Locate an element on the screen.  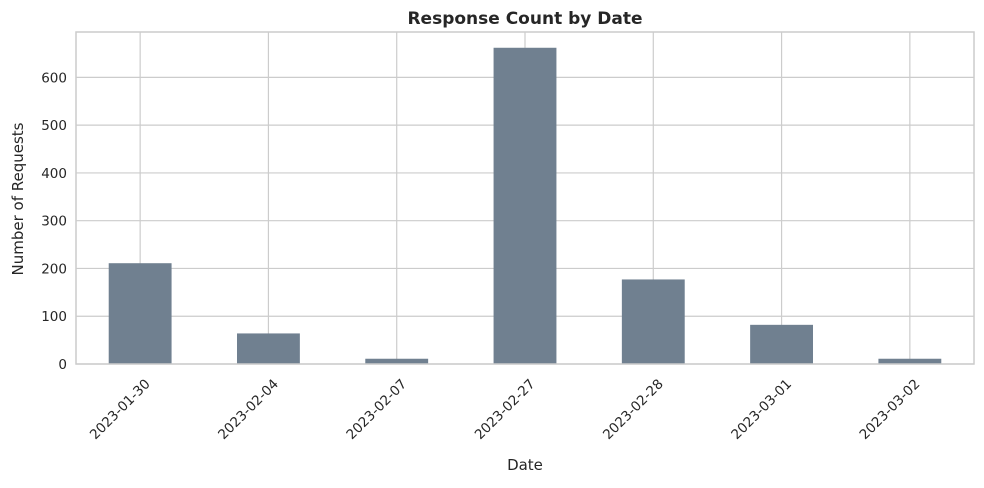
chart-title: Response Count by Date is located at coordinates (524, 19).